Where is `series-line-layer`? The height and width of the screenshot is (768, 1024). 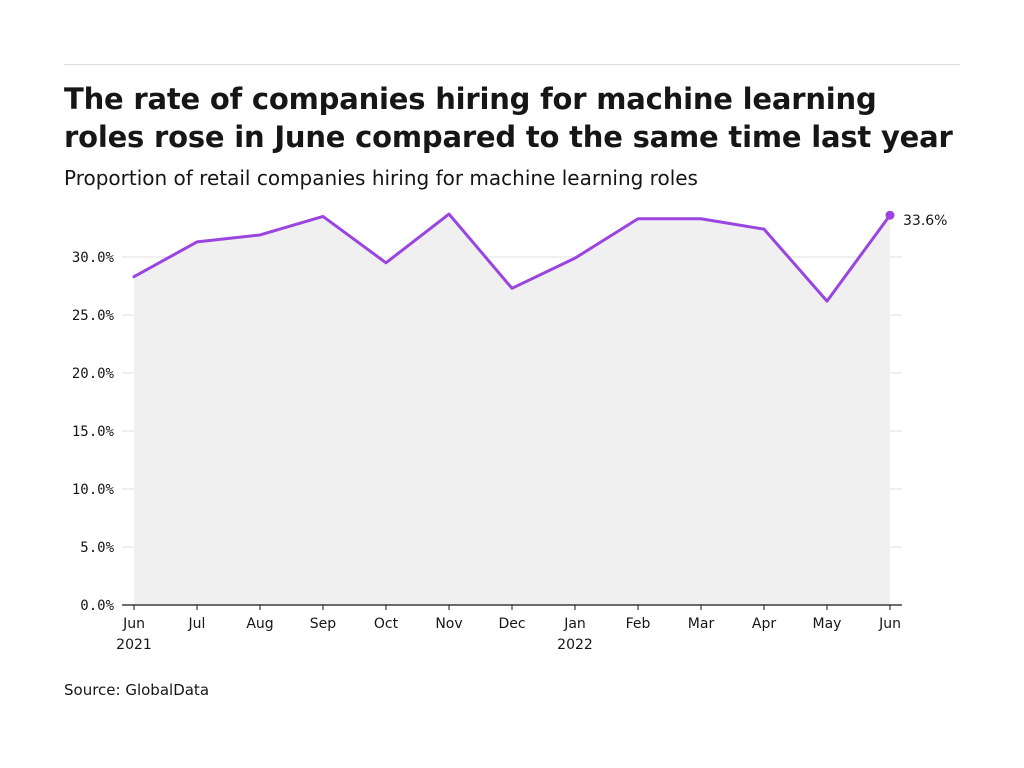 series-line-layer is located at coordinates (513, 256).